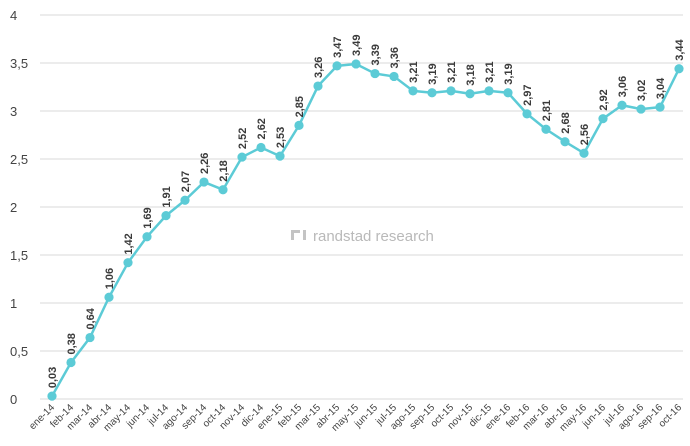 Image resolution: width=690 pixels, height=446 pixels. I want to click on y-axis-ticks: 0 0,5 1 1,5 2 2,5 3 3,5 4, so click(19, 207).